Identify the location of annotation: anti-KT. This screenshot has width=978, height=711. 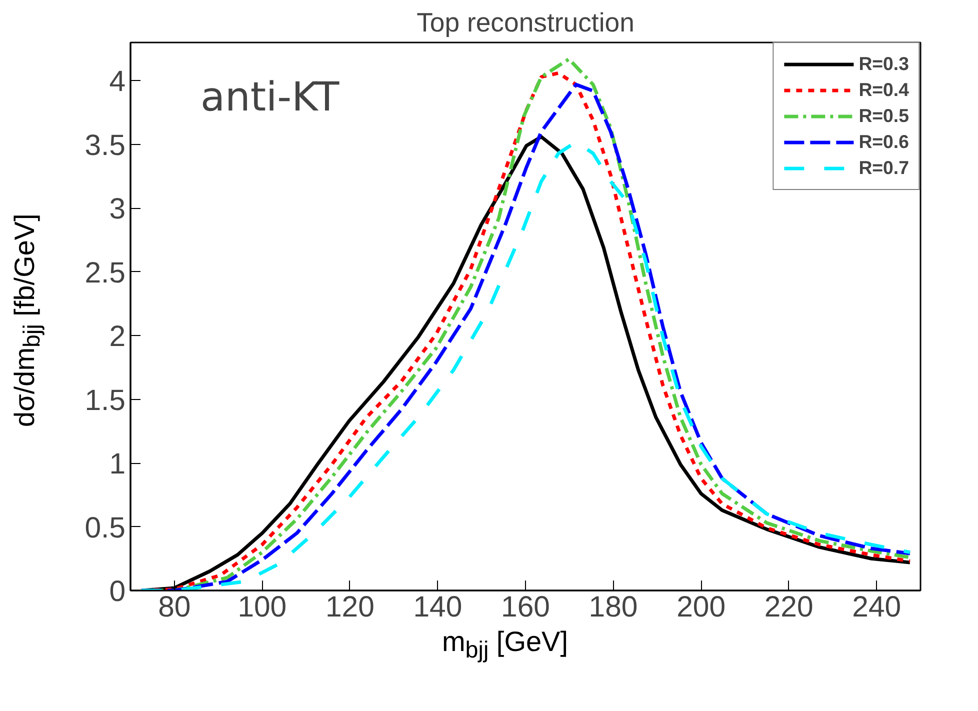
(270, 97).